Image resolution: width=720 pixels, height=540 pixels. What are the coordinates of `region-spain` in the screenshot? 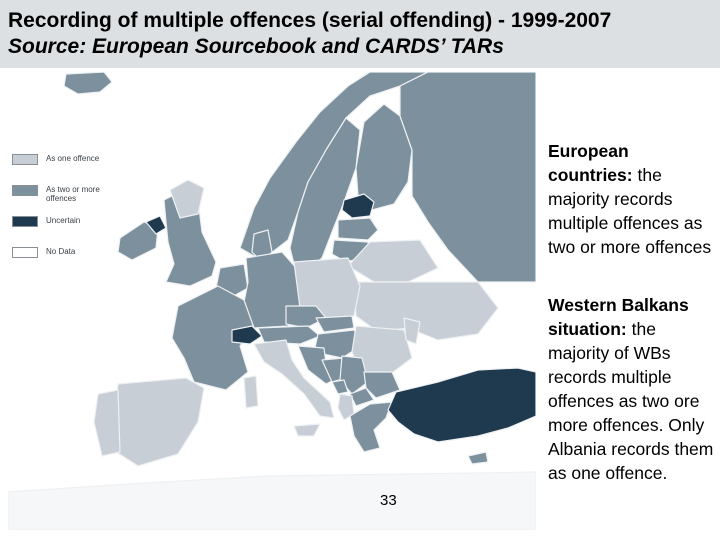 It's located at (159, 422).